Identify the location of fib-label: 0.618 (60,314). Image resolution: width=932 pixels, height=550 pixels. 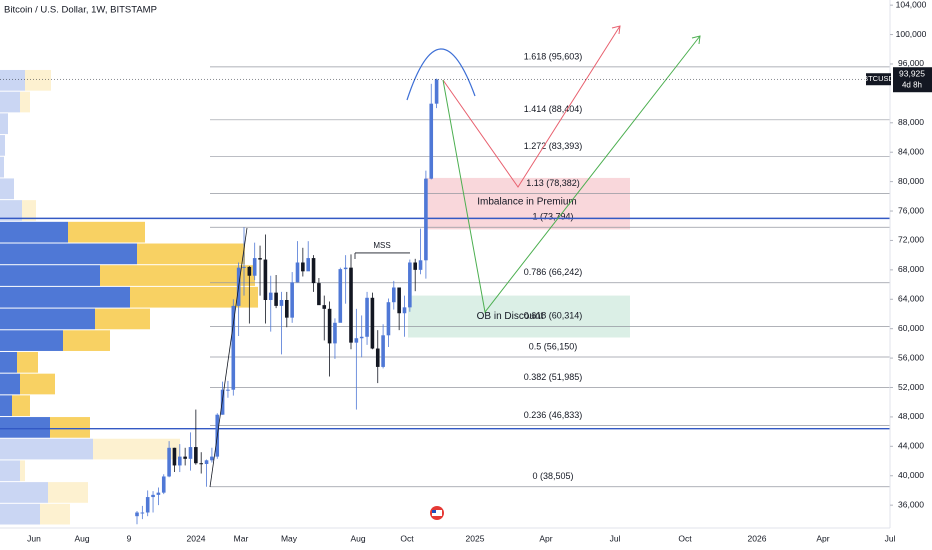
(553, 316).